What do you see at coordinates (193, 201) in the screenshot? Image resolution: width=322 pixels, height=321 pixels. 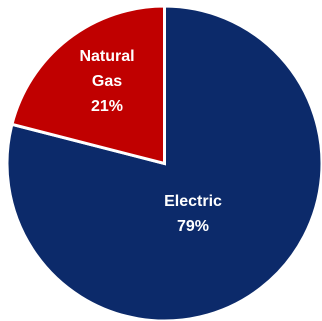 I see `pie-slice-label-line-0-0: Electric` at bounding box center [193, 201].